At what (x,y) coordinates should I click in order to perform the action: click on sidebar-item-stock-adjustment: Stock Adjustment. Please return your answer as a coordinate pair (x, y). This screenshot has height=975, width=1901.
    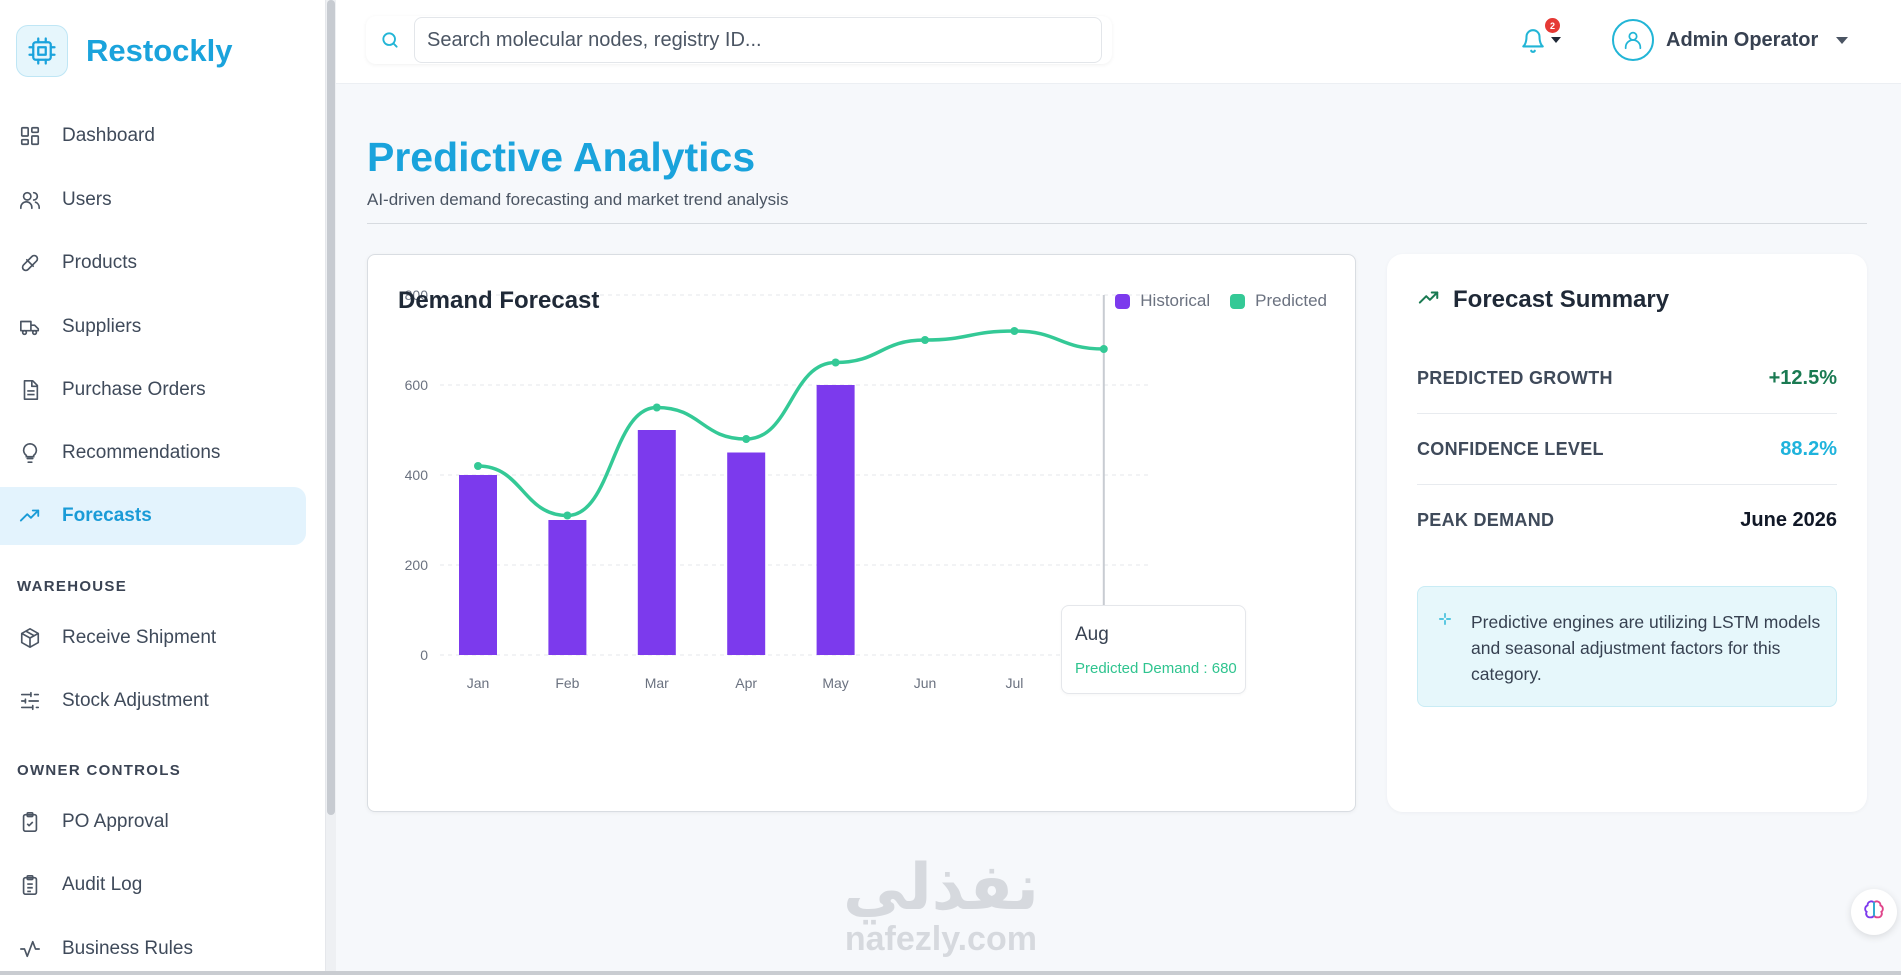
    Looking at the image, I should click on (153, 701).